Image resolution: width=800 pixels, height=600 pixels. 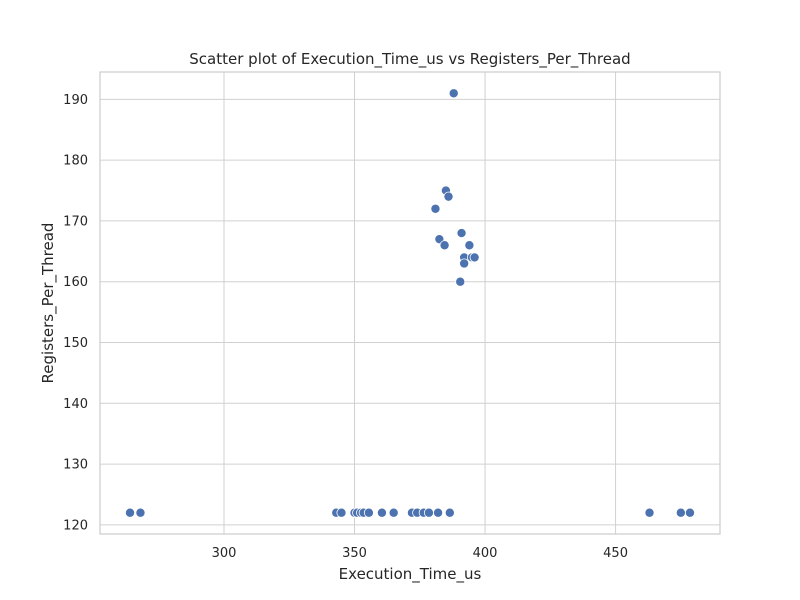 I want to click on x-tick-label: 450, so click(x=615, y=553).